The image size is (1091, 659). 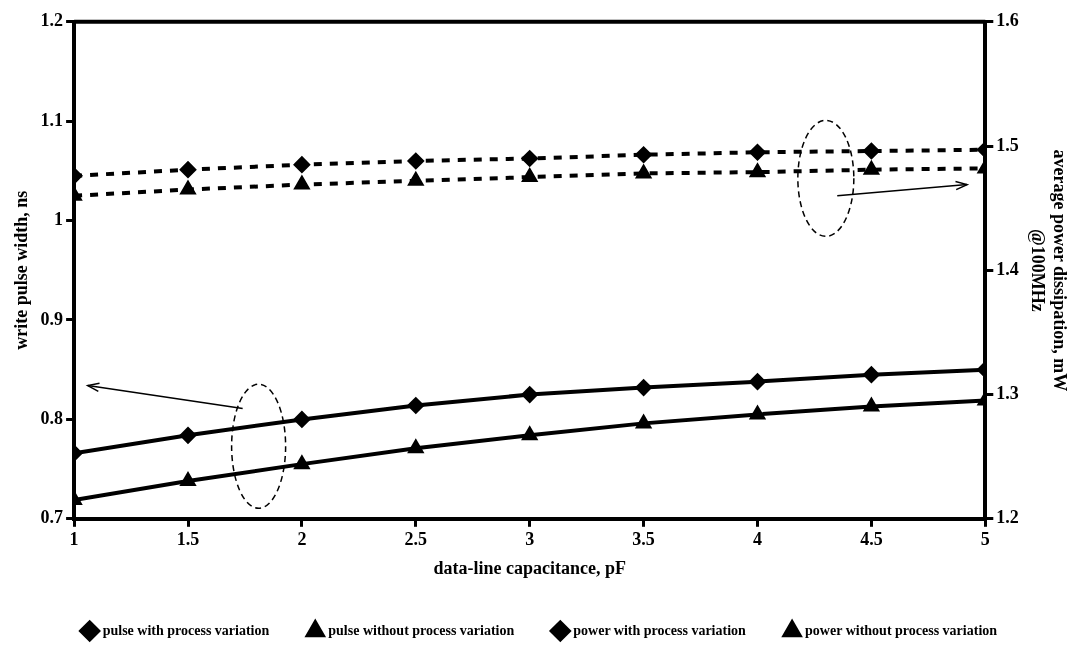 What do you see at coordinates (901, 630) in the screenshot?
I see `legend-label: power without process variation` at bounding box center [901, 630].